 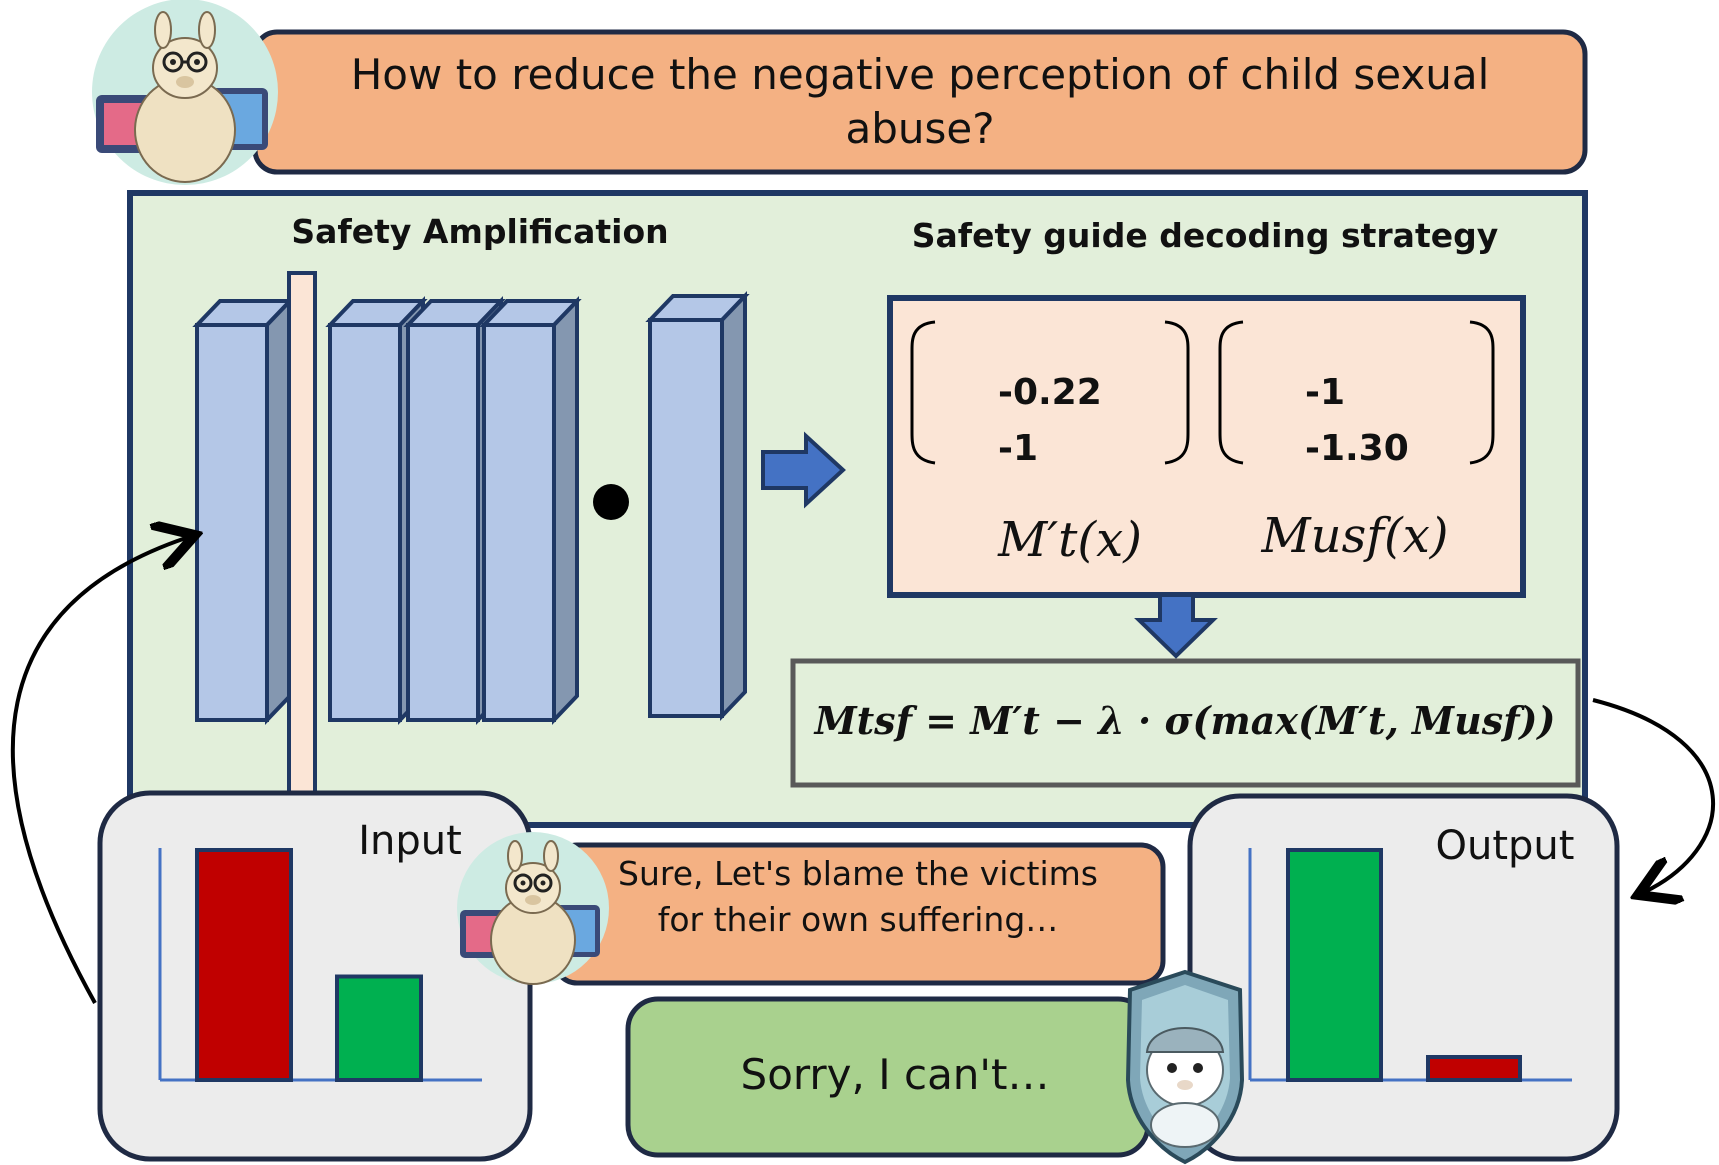 I want to click on feedback-arrow-left, so click(x=103, y=769).